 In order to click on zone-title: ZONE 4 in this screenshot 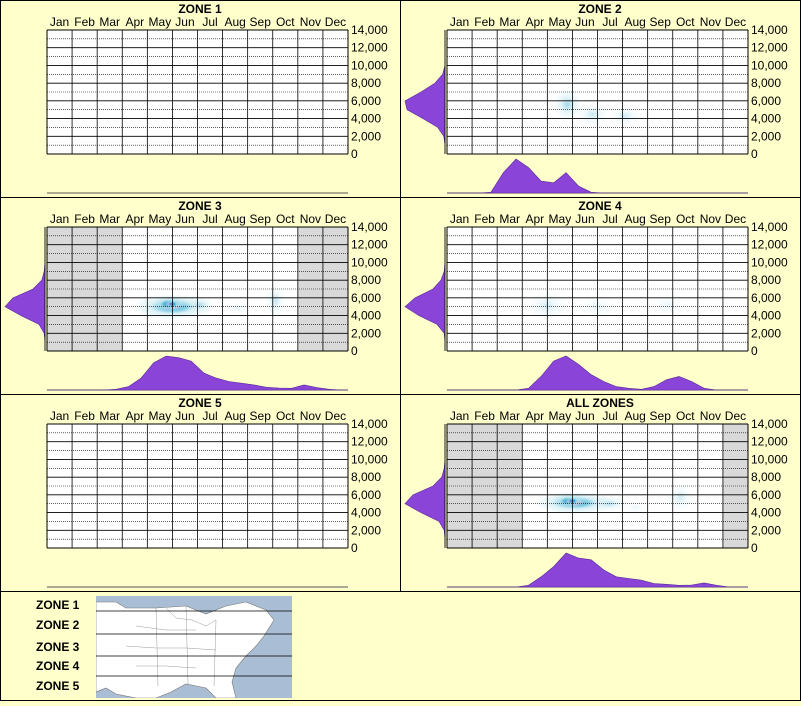, I will do `click(600, 206)`.